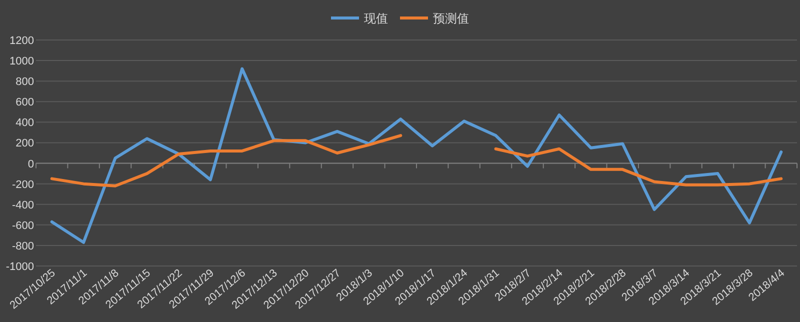 The image size is (800, 322). Describe the element at coordinates (451, 19) in the screenshot. I see `legend-label: 预测值` at that location.